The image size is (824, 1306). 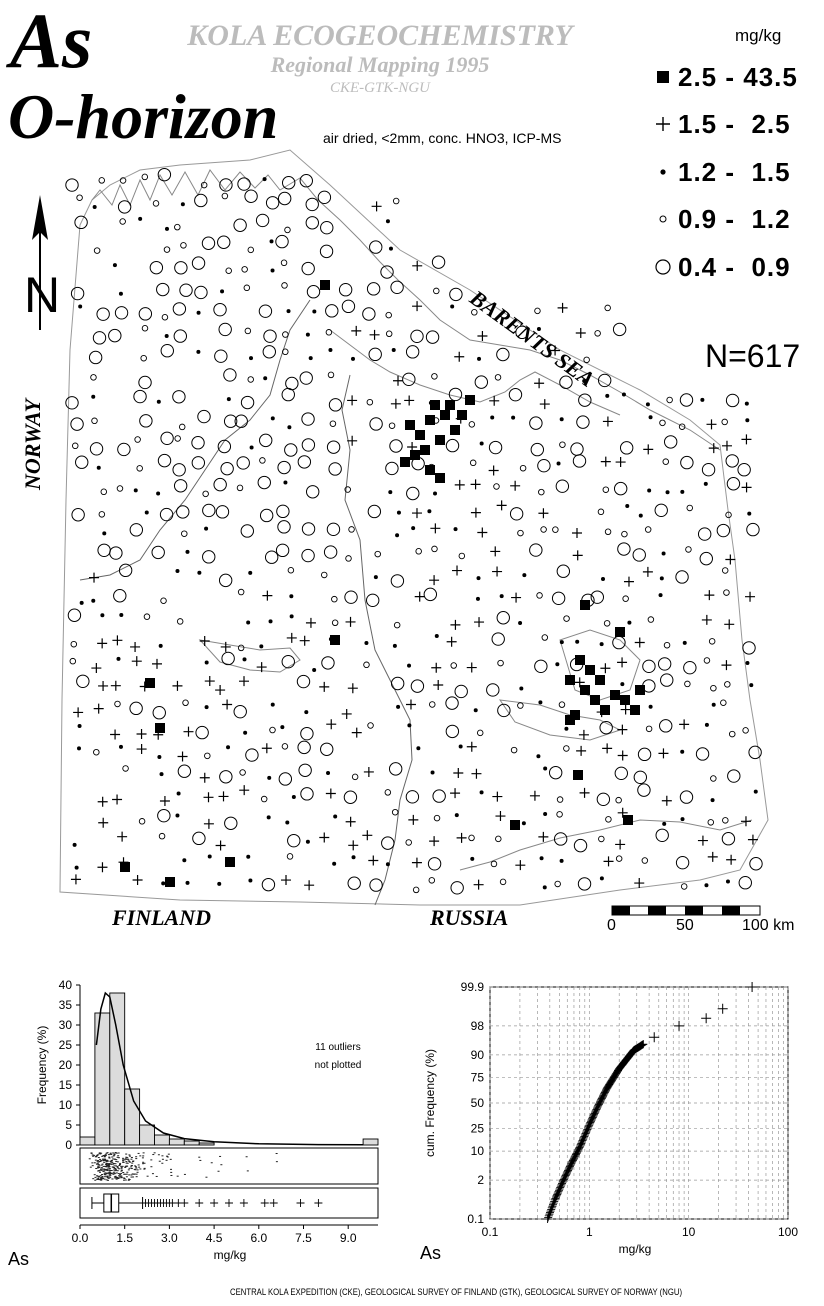 I want to click on axis-tick-label: 4.5, so click(x=214, y=1238).